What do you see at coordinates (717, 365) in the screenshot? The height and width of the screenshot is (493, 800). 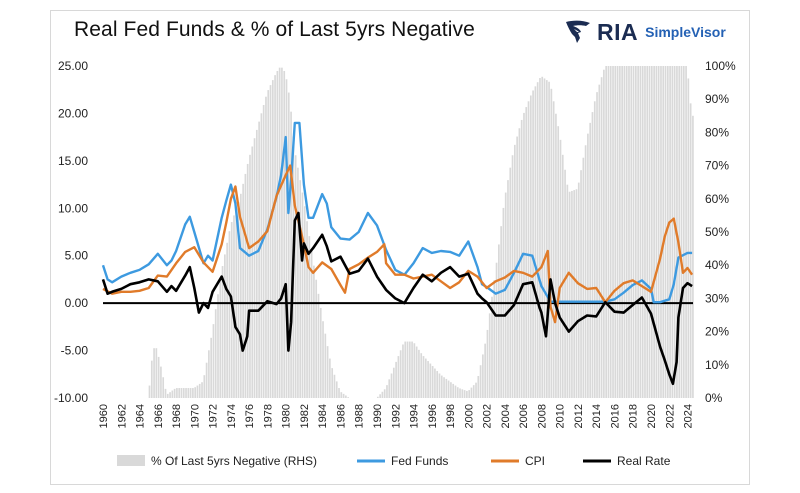 I see `right-axis-tick-label: 10%` at bounding box center [717, 365].